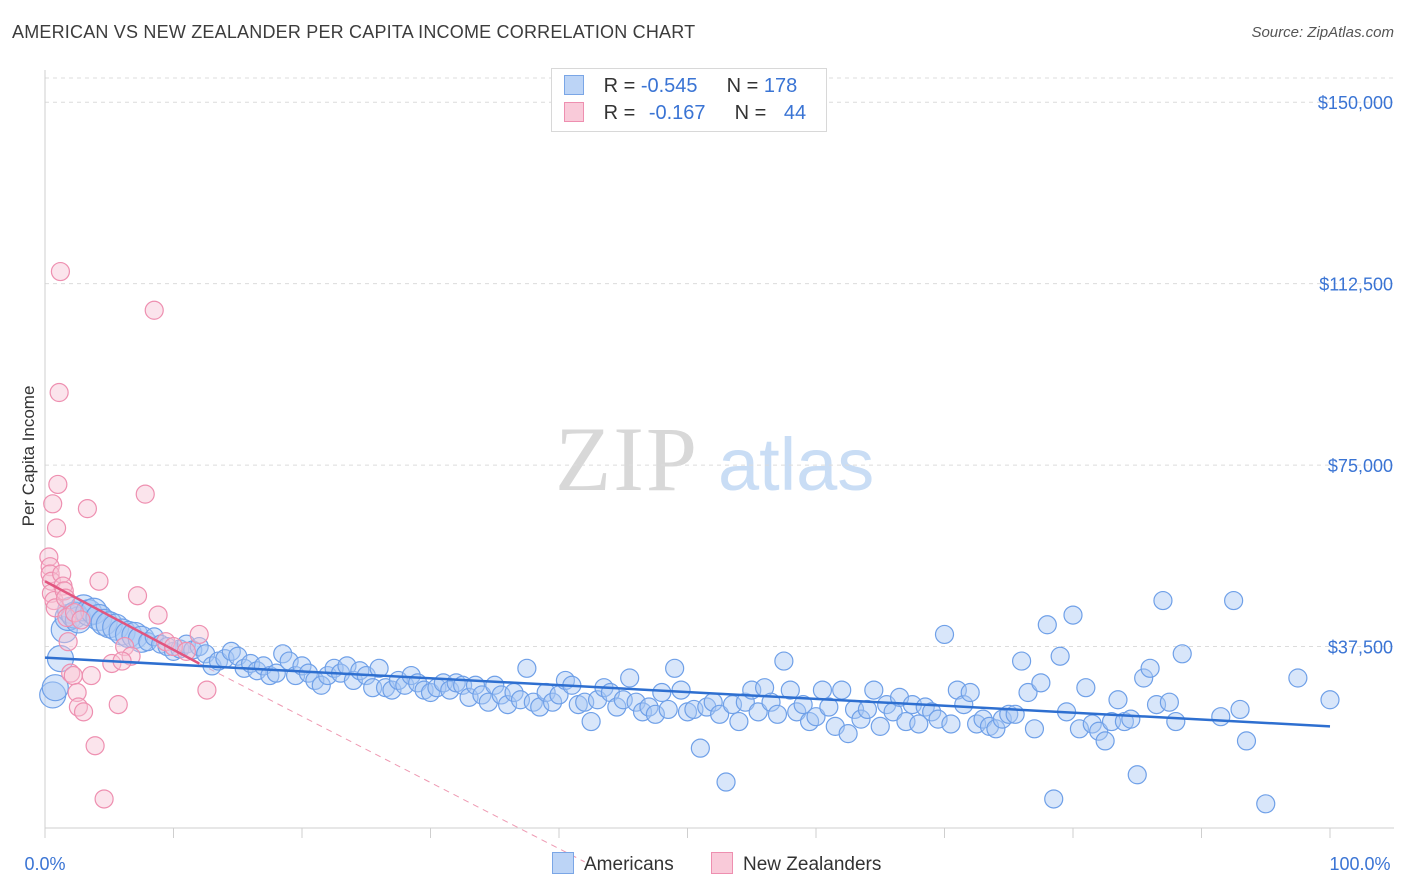 This screenshot has width=1406, height=892. I want to click on watermark-zip: ZIP, so click(627, 459).